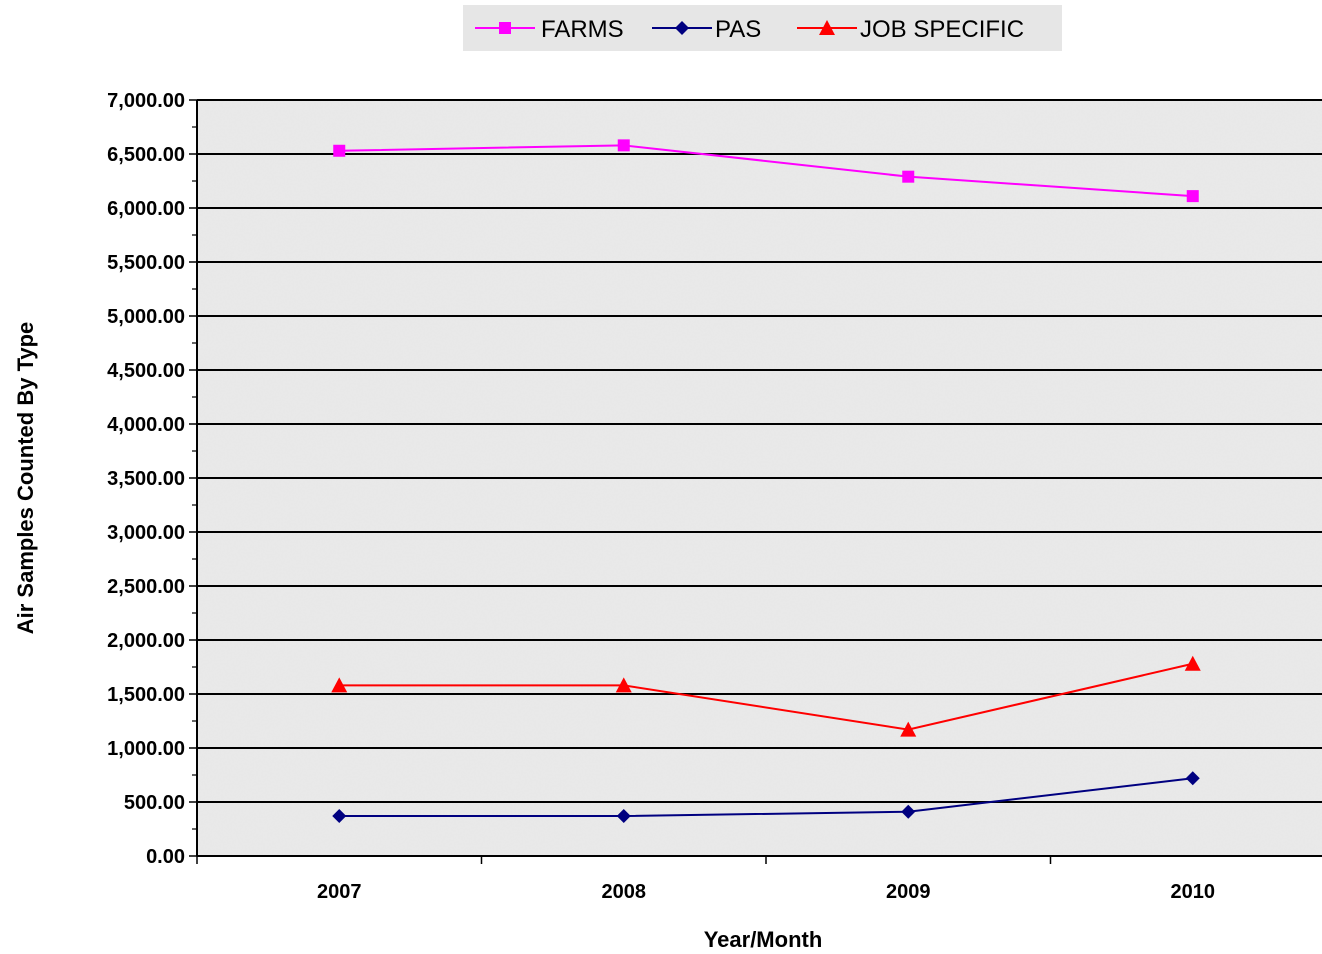  I want to click on x-tick-label: 2007, so click(339, 892).